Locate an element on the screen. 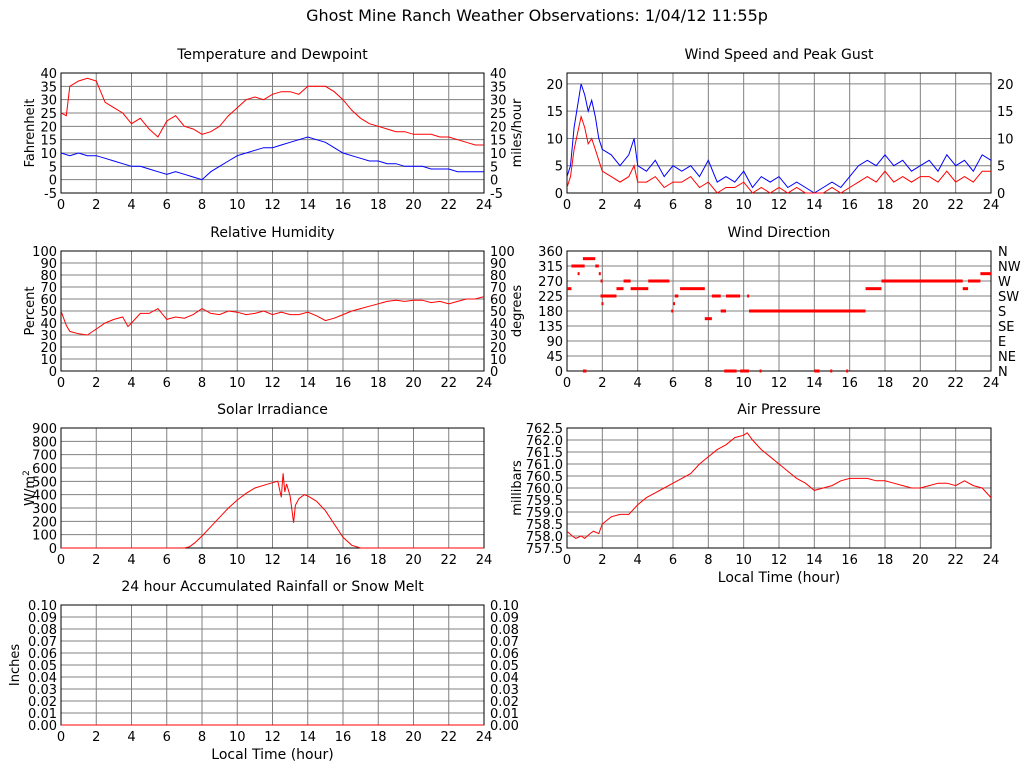  y-tick-label: 400 is located at coordinates (44, 496).